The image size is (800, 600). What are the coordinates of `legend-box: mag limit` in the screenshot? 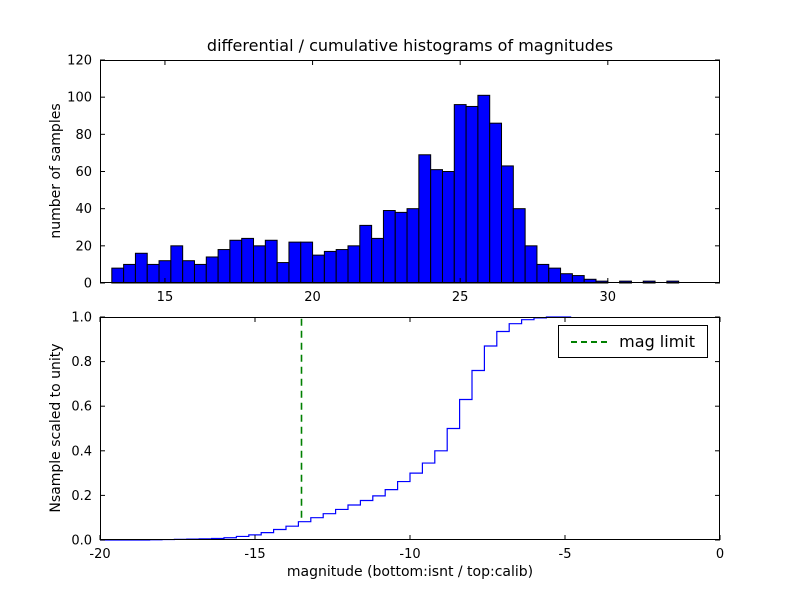 It's located at (633, 341).